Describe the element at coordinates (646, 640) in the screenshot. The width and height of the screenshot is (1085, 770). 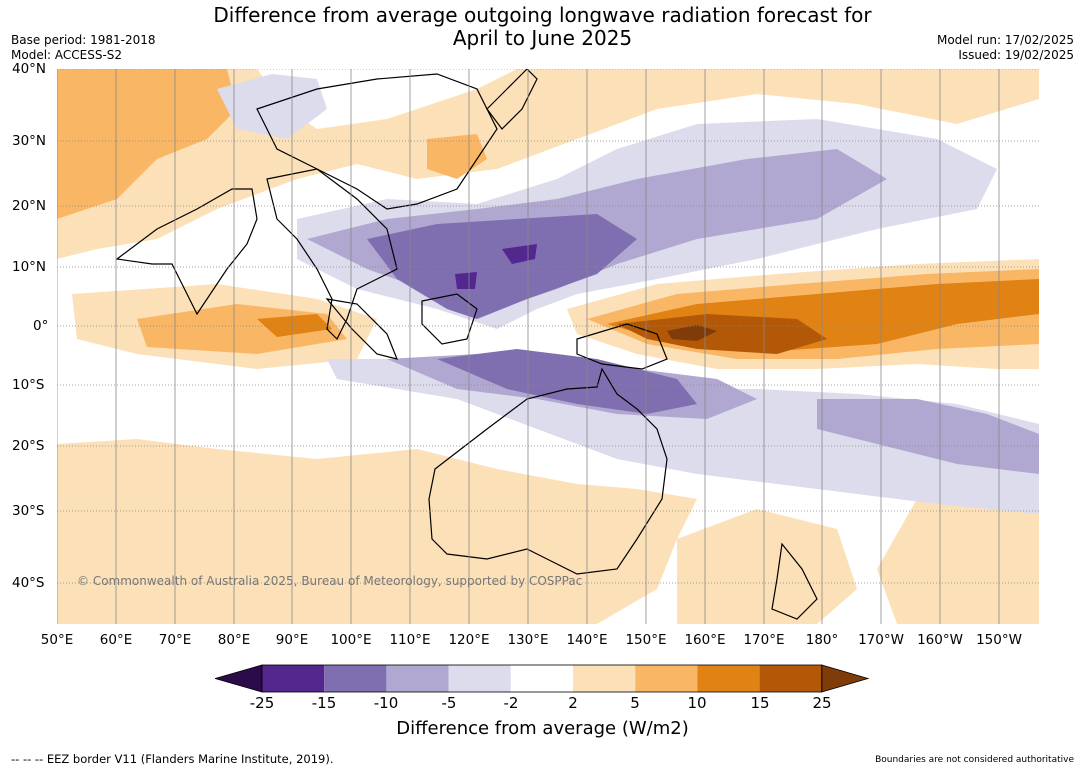
I see `lon-label-150e: 150°E` at that location.